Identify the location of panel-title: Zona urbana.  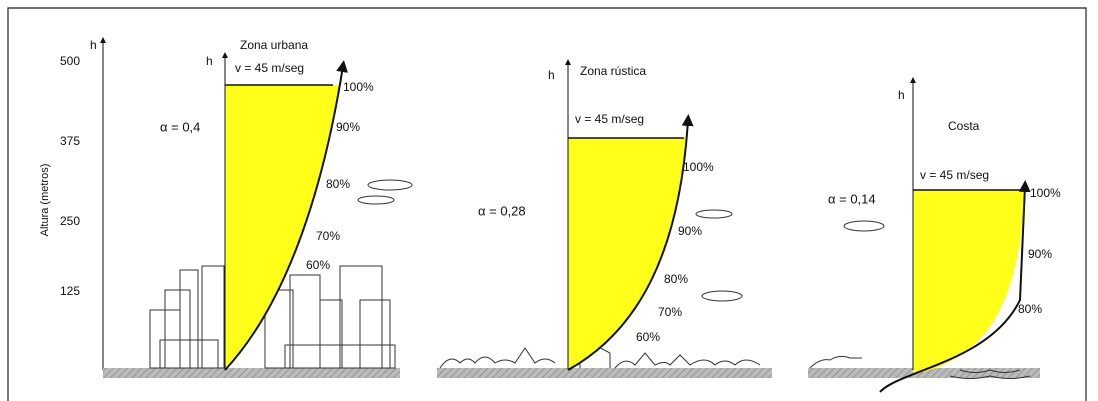
(274, 45).